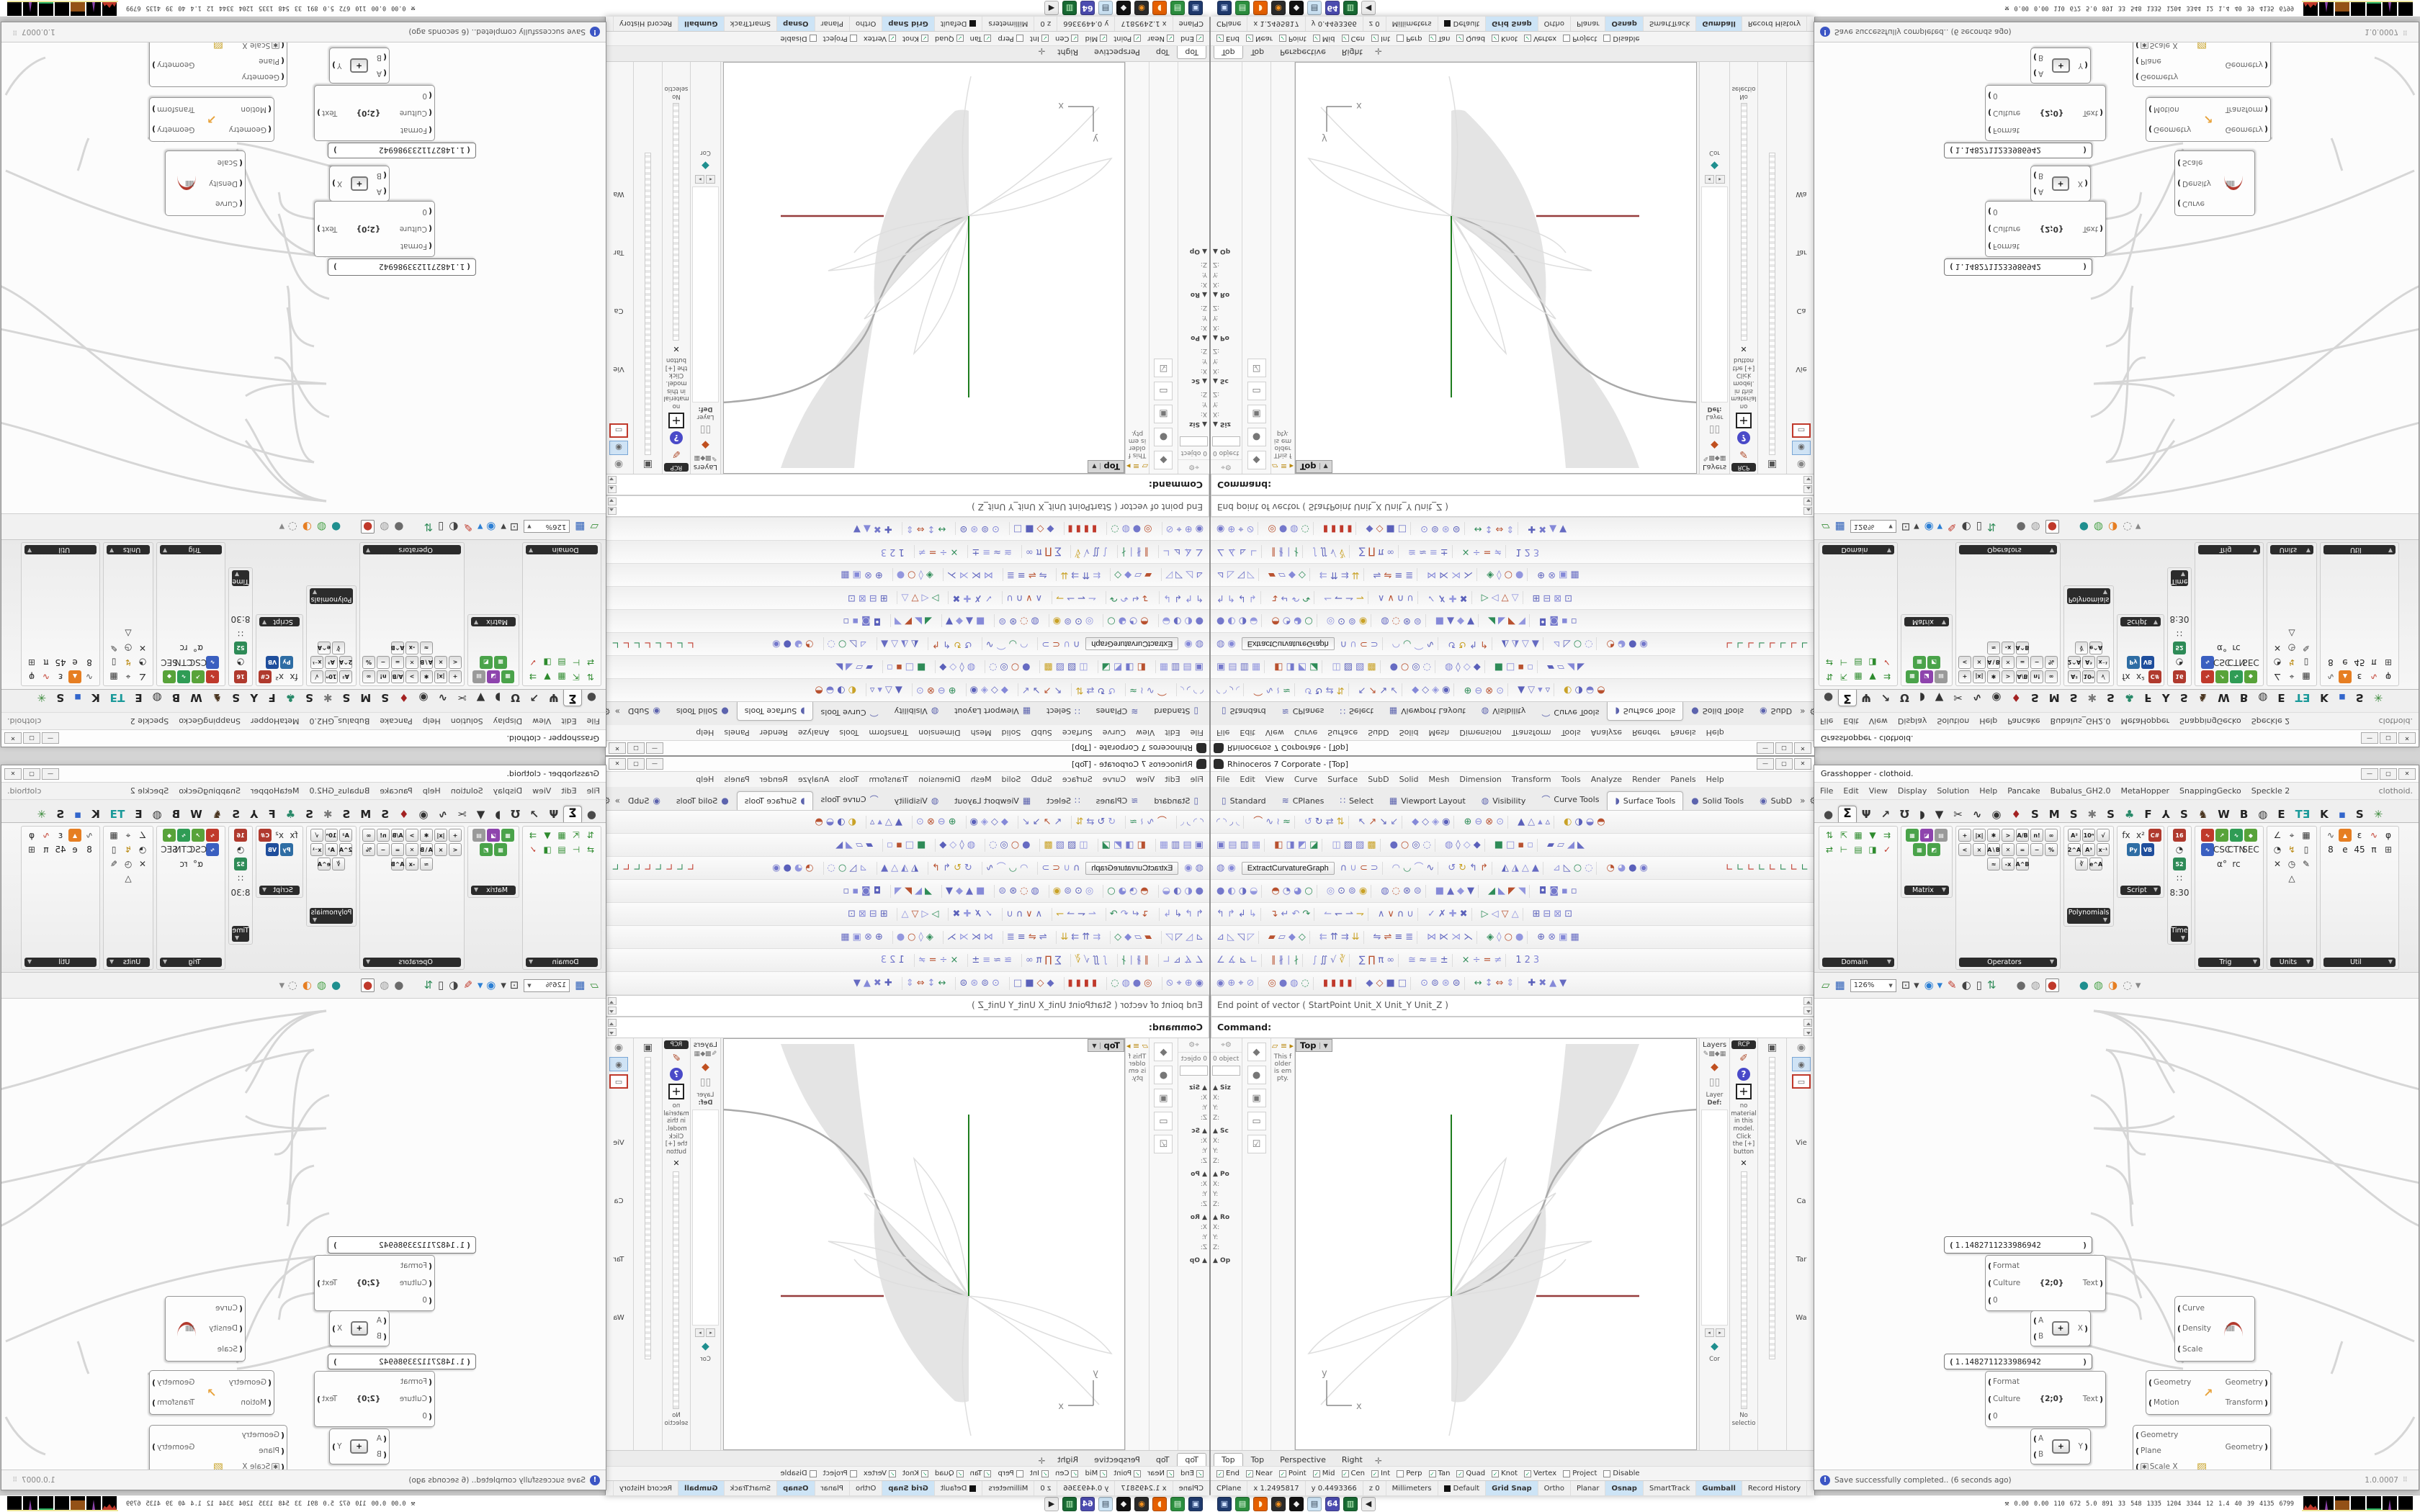 The width and height of the screenshot is (2420, 1512). Describe the element at coordinates (128, 662) in the screenshot. I see `gh-component-icon: ↯` at that location.